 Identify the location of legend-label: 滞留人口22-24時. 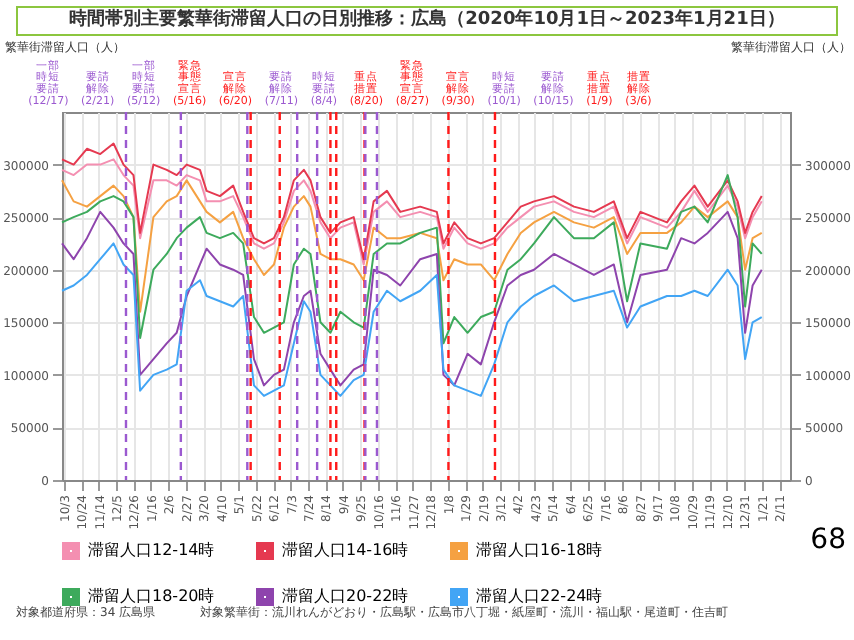
(539, 596).